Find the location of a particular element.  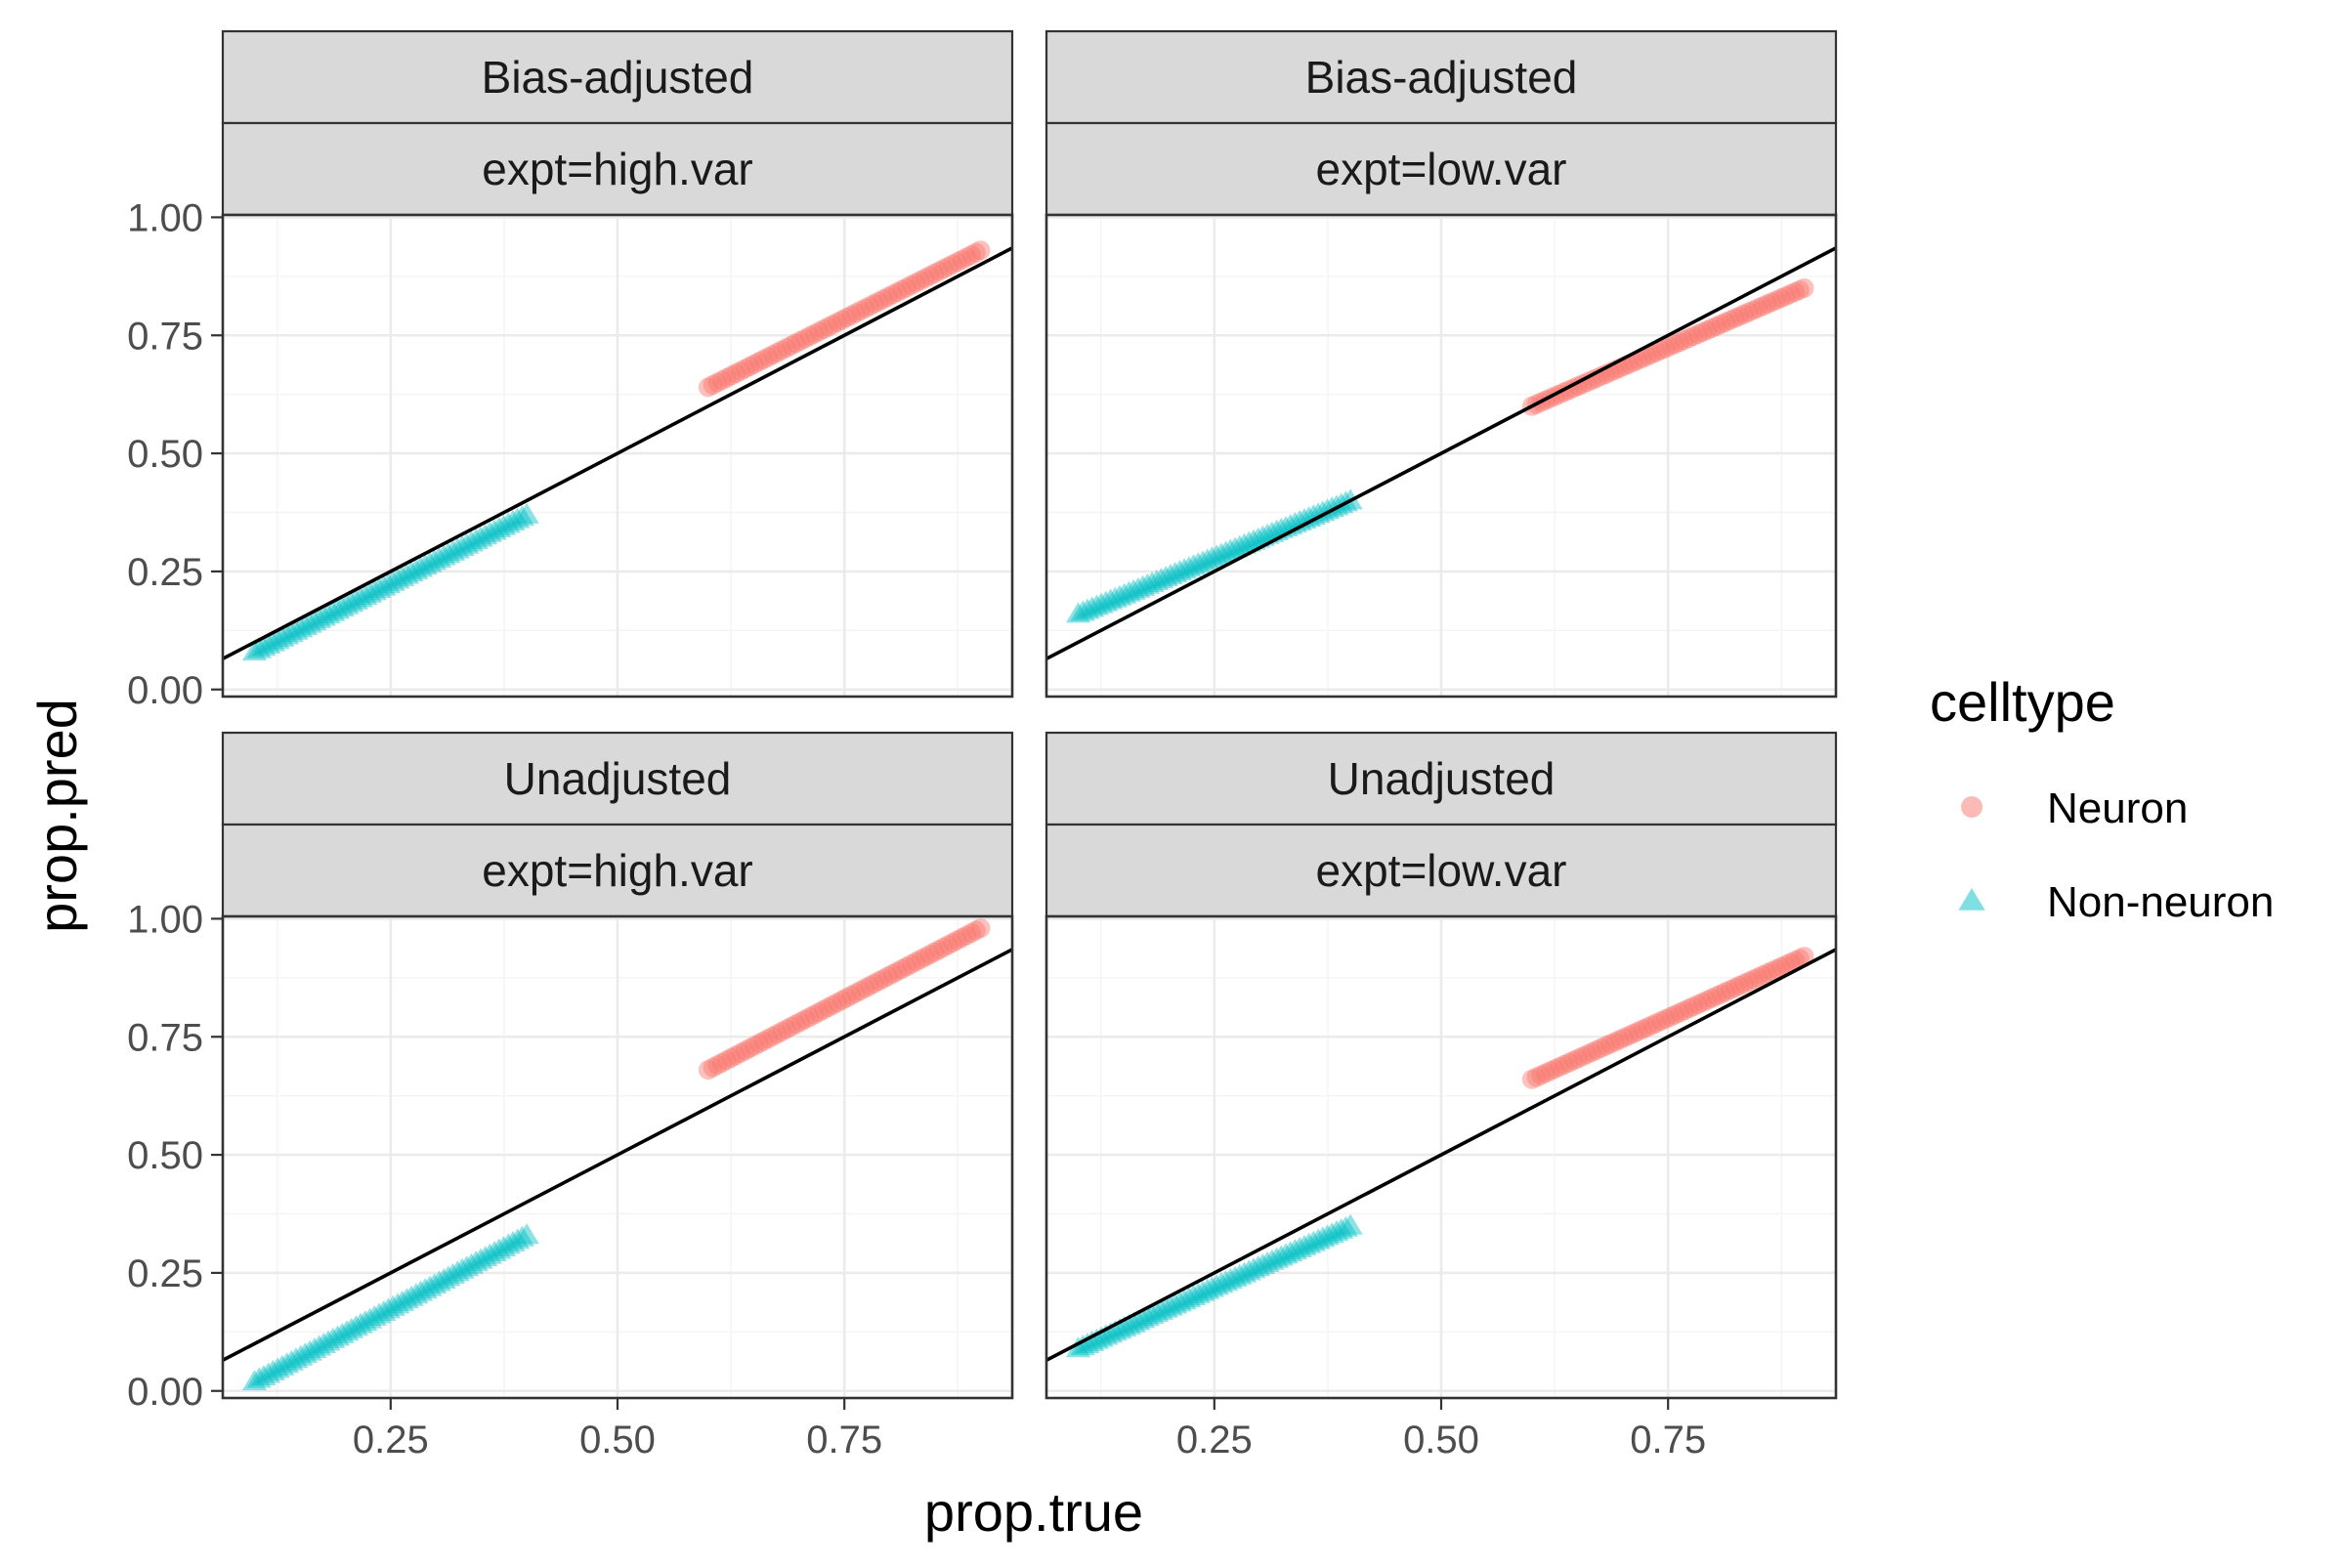

y-tick-label: 0.25 is located at coordinates (165, 572).